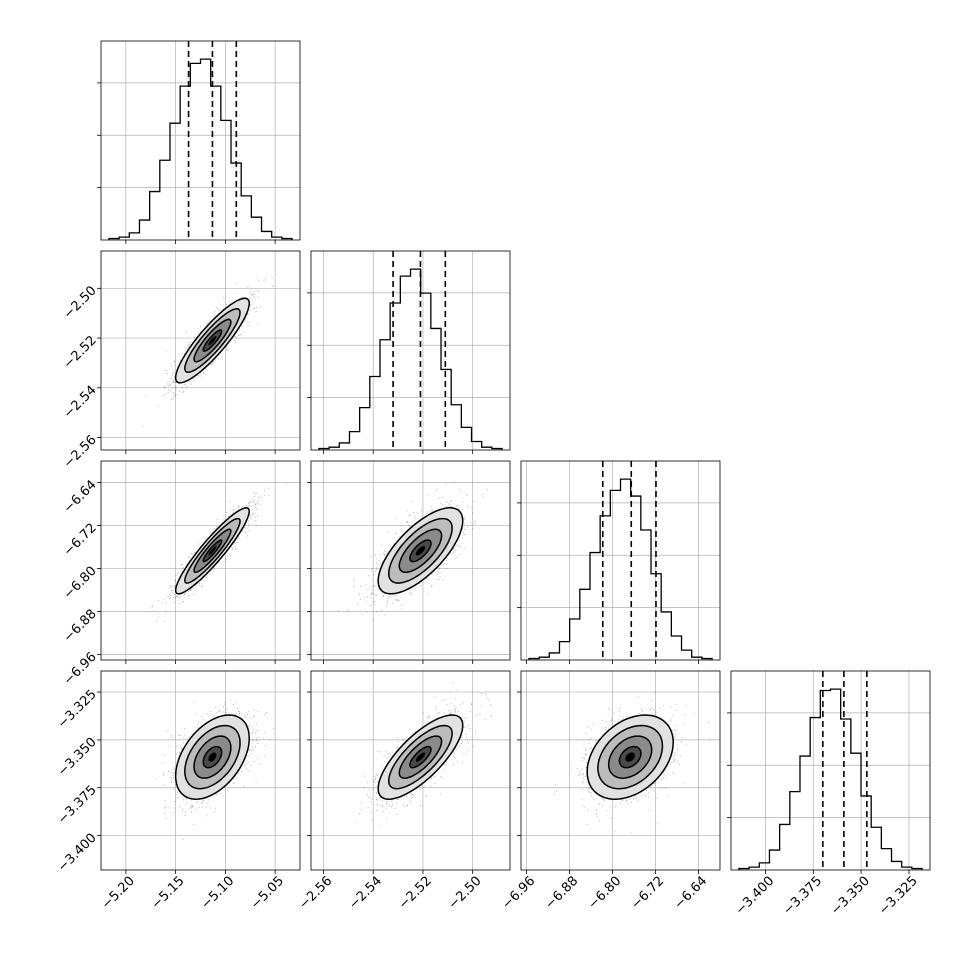 The height and width of the screenshot is (970, 970). What do you see at coordinates (77, 709) in the screenshot?
I see `y-tick-label: −3.325` at bounding box center [77, 709].